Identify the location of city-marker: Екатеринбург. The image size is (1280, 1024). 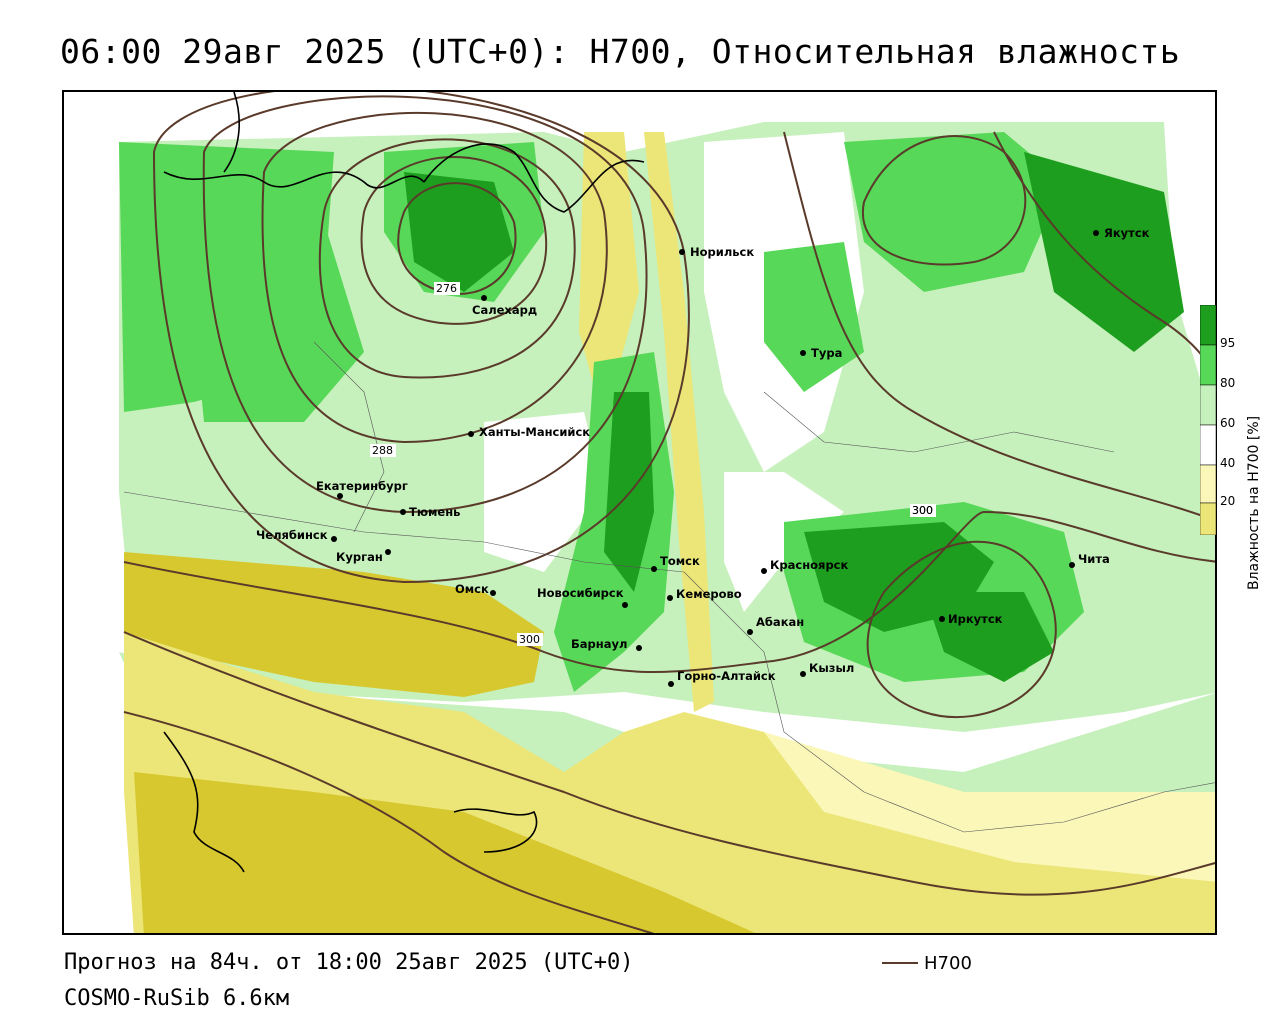
(362, 489).